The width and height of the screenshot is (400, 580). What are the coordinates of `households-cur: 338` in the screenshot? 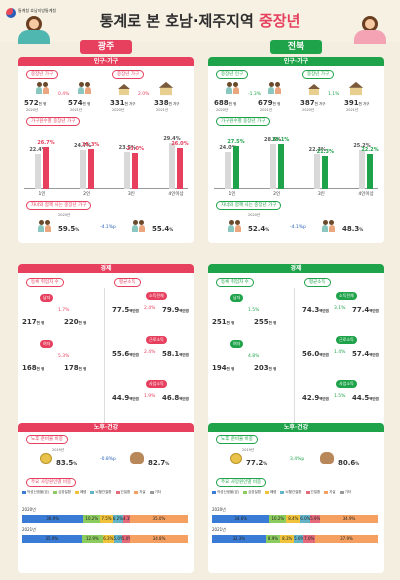 It's located at (161, 103).